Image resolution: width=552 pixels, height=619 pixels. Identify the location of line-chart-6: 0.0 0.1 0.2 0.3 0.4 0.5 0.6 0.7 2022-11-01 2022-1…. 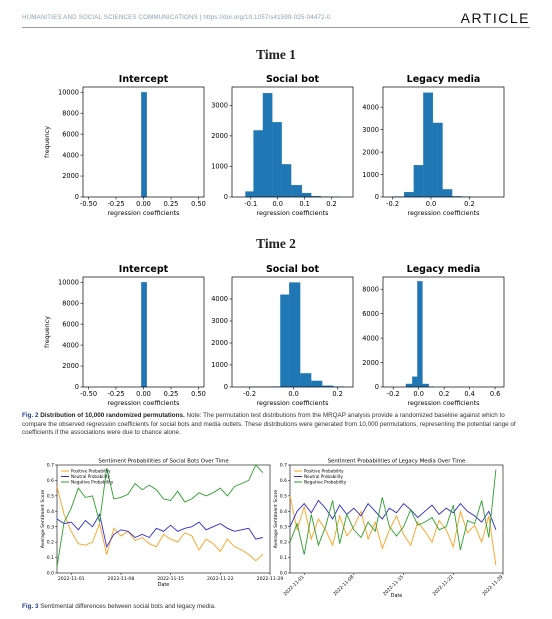
(161, 524).